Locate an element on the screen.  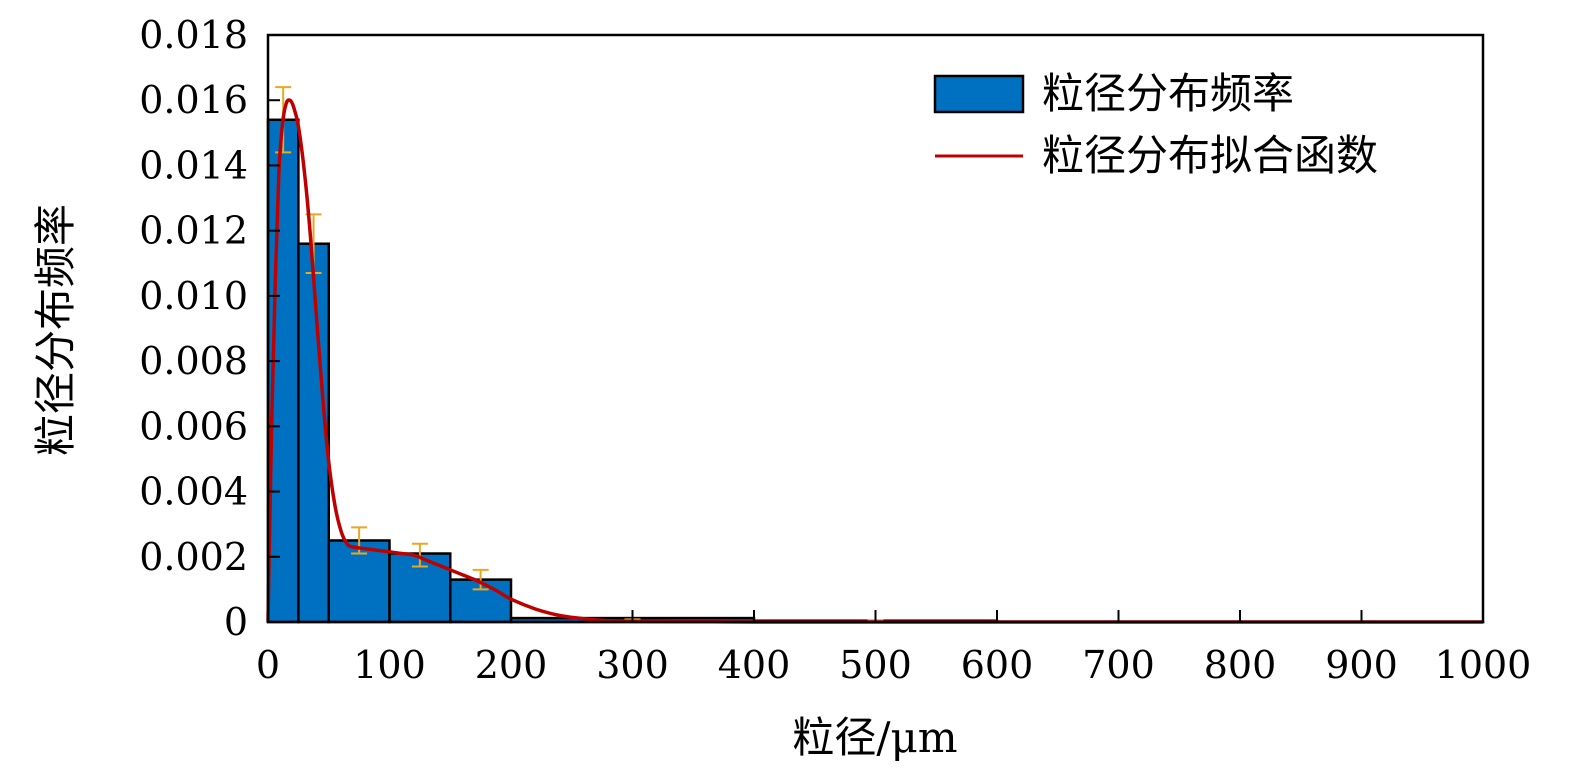
x-tick-label: 100 is located at coordinates (389, 665).